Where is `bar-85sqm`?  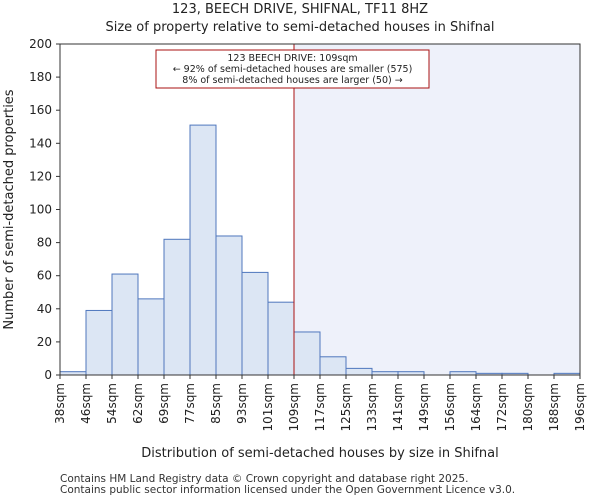
bar-85sqm is located at coordinates (229, 305).